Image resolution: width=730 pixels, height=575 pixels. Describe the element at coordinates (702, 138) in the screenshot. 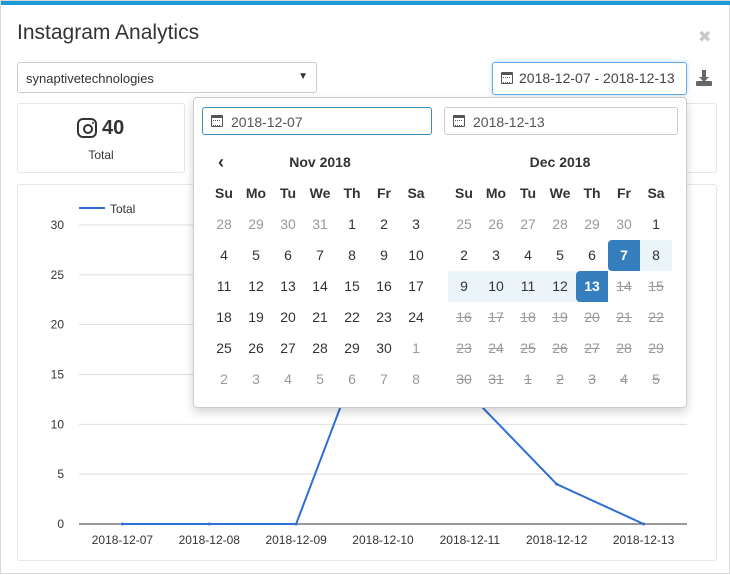

I see `summary-card-secondary` at that location.